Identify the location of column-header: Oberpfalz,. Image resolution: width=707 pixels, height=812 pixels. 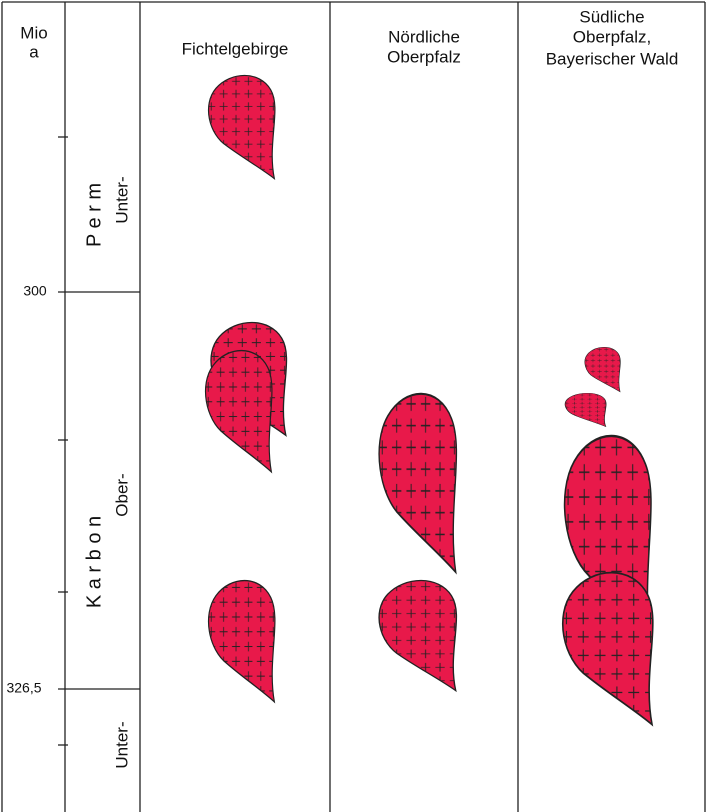
(612, 36).